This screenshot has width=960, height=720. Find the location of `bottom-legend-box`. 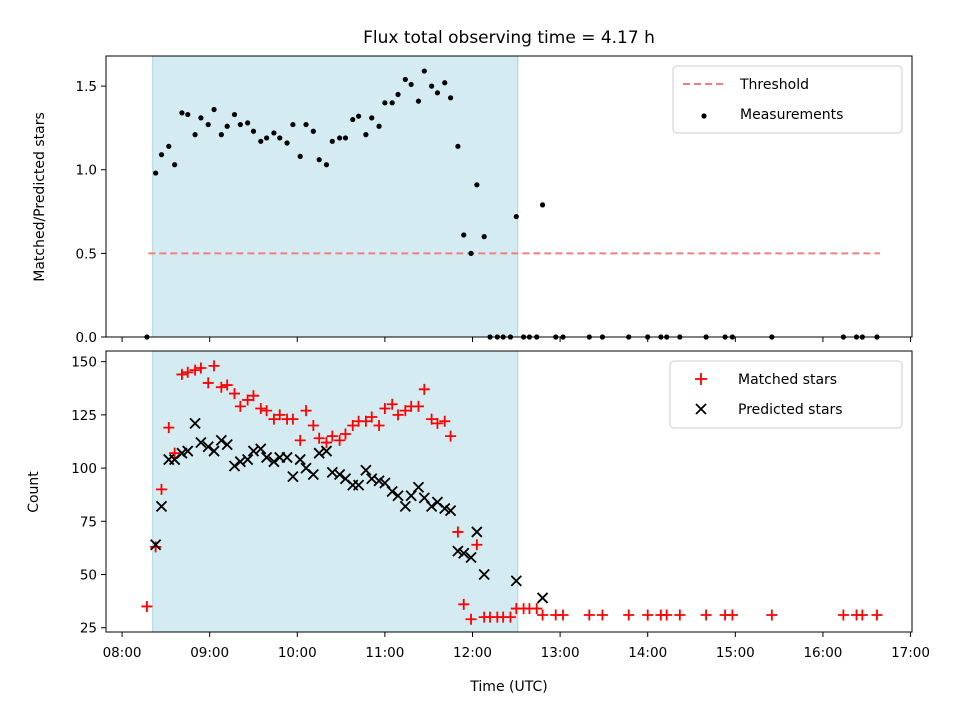

bottom-legend-box is located at coordinates (786, 394).